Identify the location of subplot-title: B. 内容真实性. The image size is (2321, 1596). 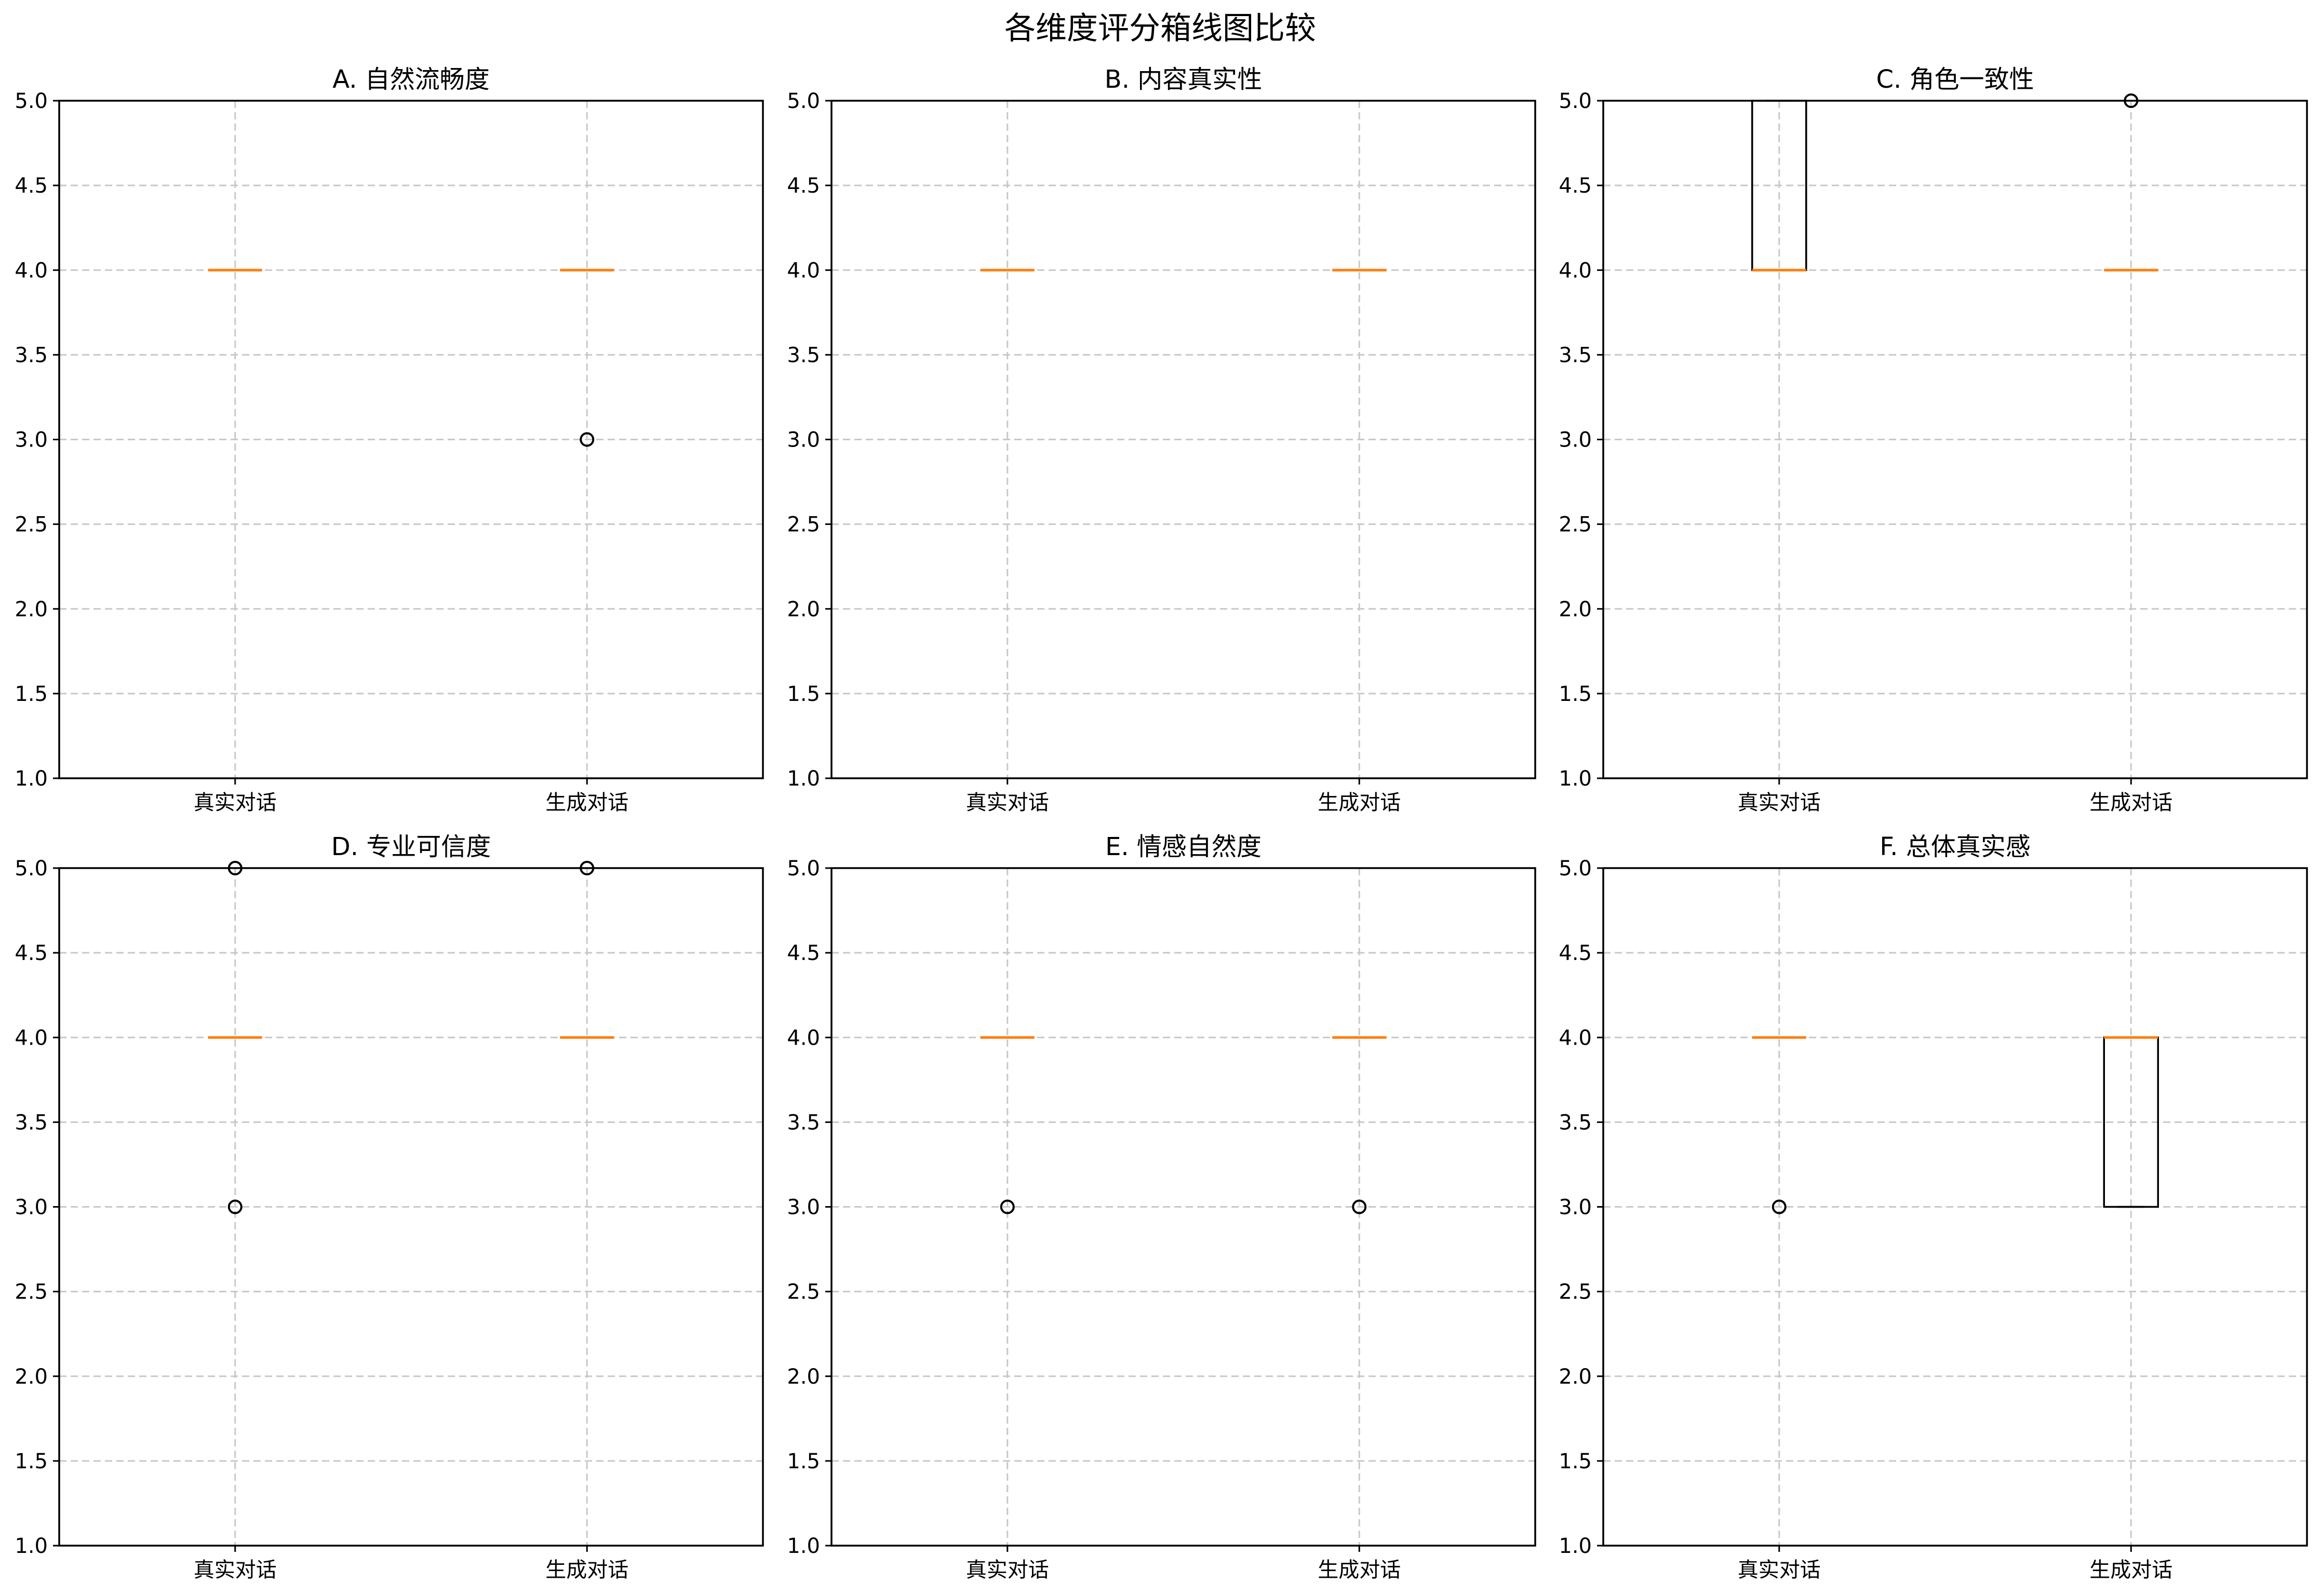
(1183, 79).